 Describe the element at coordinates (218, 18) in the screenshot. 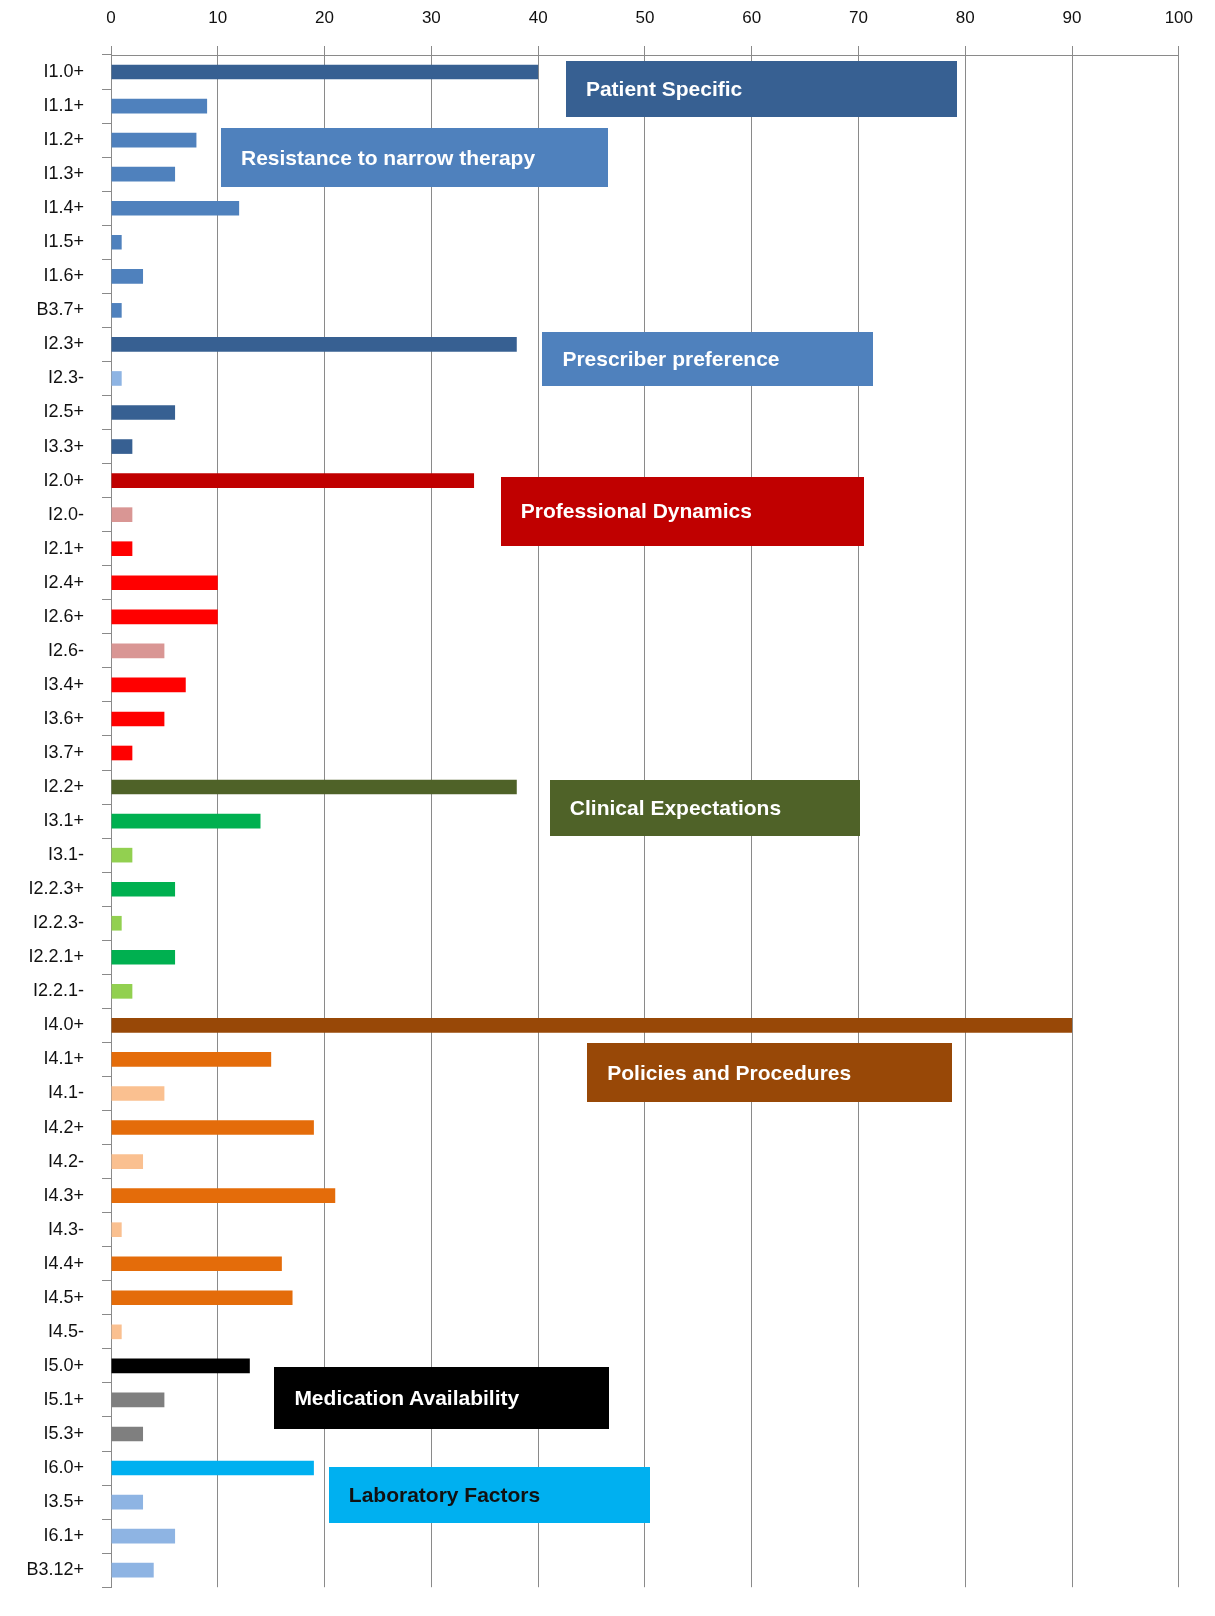

I see `x-tick-label: 10` at that location.